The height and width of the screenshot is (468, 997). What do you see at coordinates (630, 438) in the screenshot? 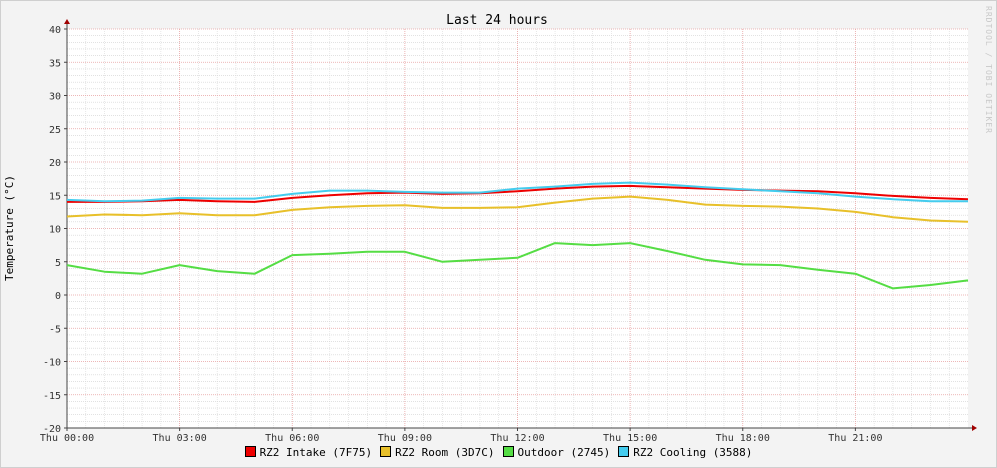
I see `x-tick-label: Thu 15:00` at bounding box center [630, 438].